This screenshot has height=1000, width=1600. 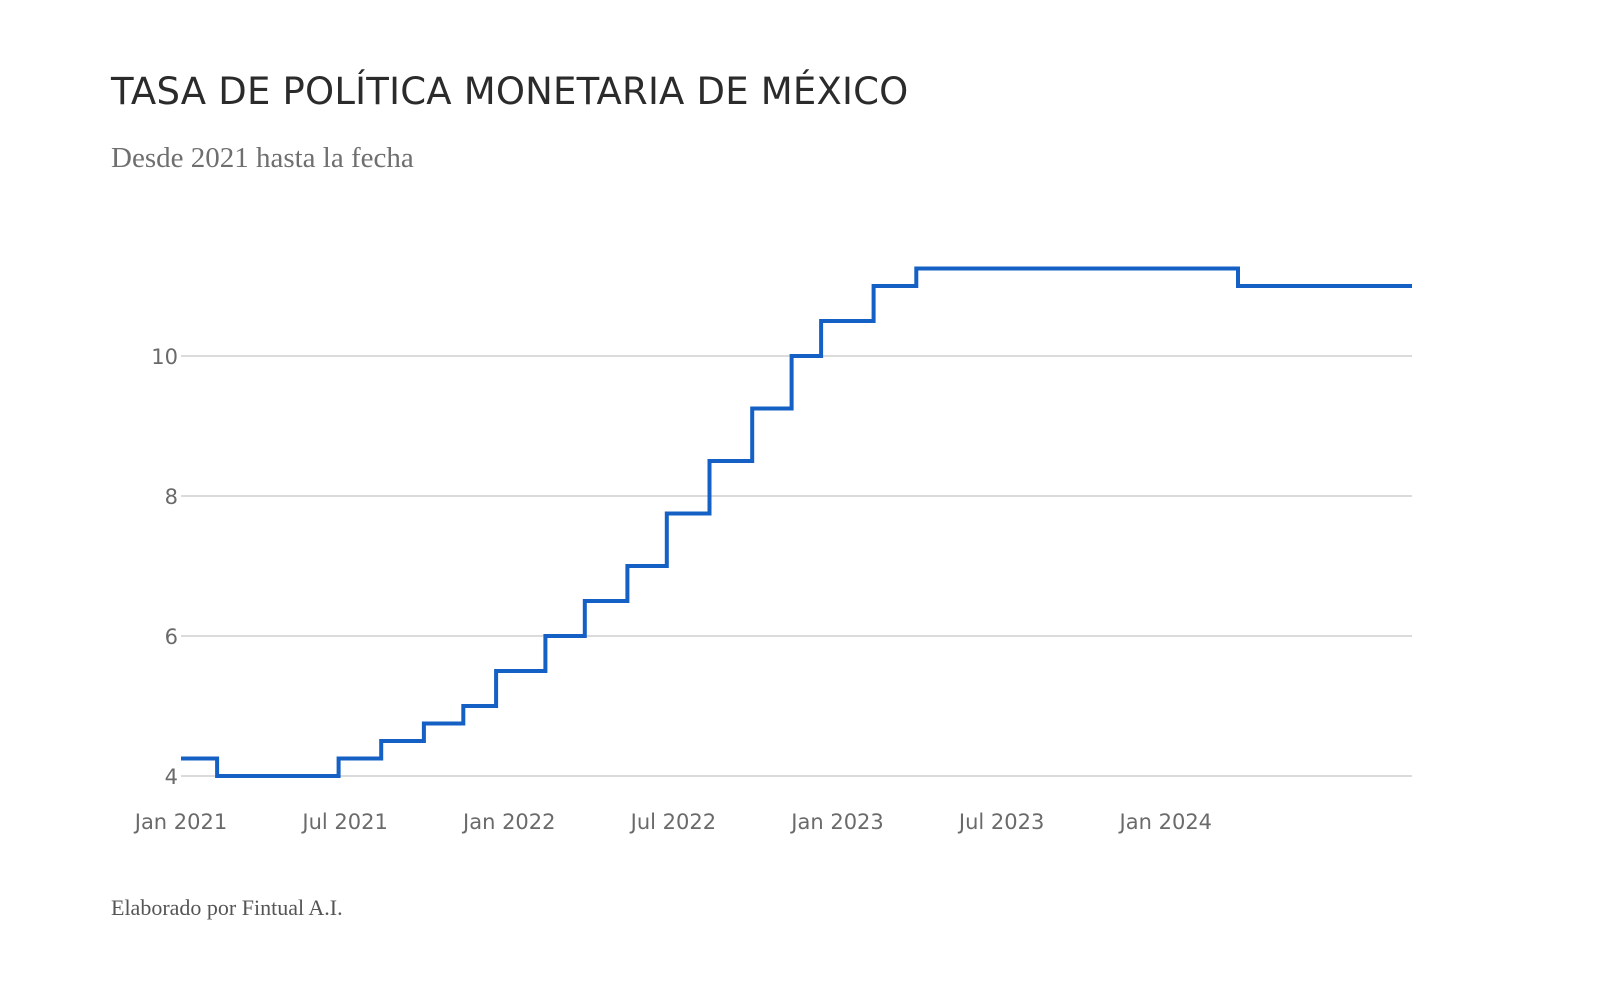 What do you see at coordinates (164, 357) in the screenshot?
I see `y-tick-label: 10` at bounding box center [164, 357].